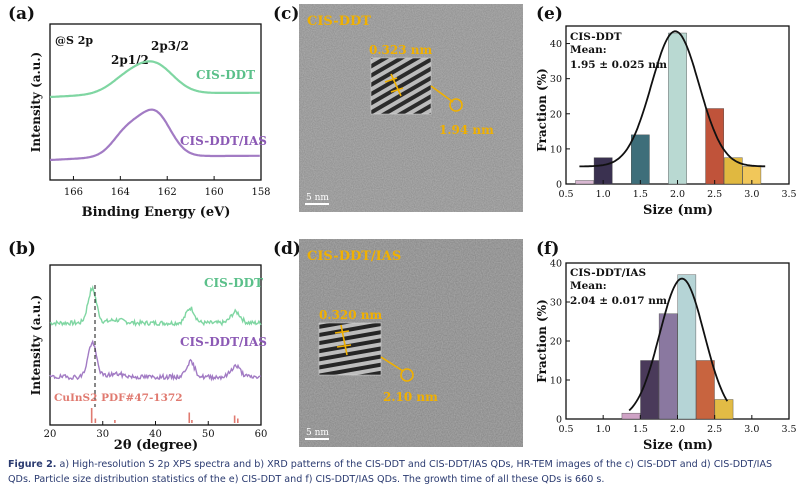 Image resolution: width=800 pixels, height=489 pixels. Describe the element at coordinates (456, 105) in the screenshot. I see `tem-c-particle-circle` at that location.